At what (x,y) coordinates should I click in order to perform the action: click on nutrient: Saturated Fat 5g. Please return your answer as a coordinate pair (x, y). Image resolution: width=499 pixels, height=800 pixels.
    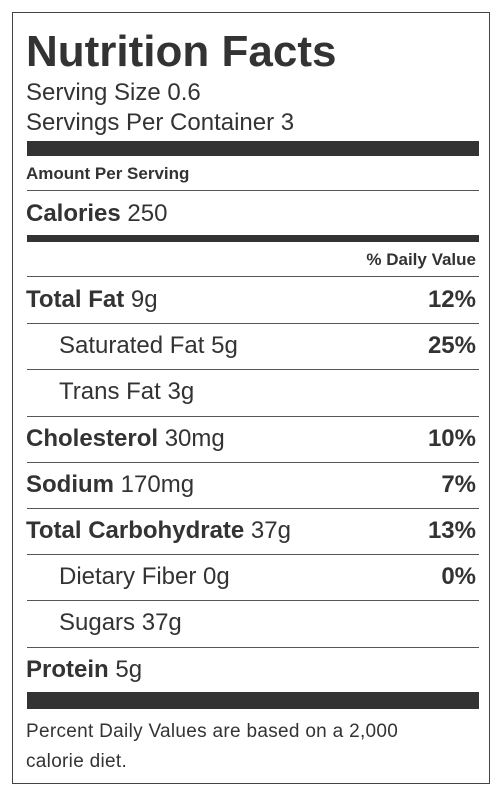
    Looking at the image, I should click on (148, 346).